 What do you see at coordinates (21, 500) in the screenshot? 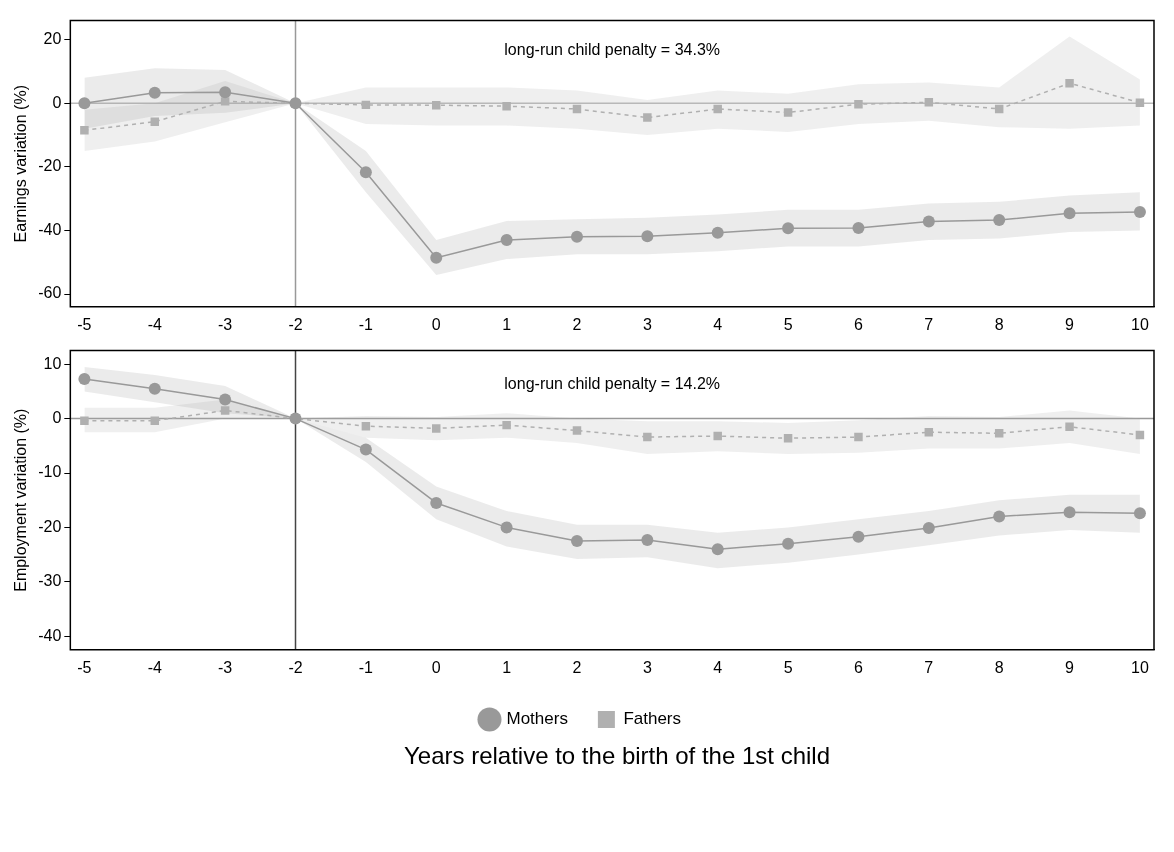
I see `y-axis-title: Employment variation (%)` at bounding box center [21, 500].